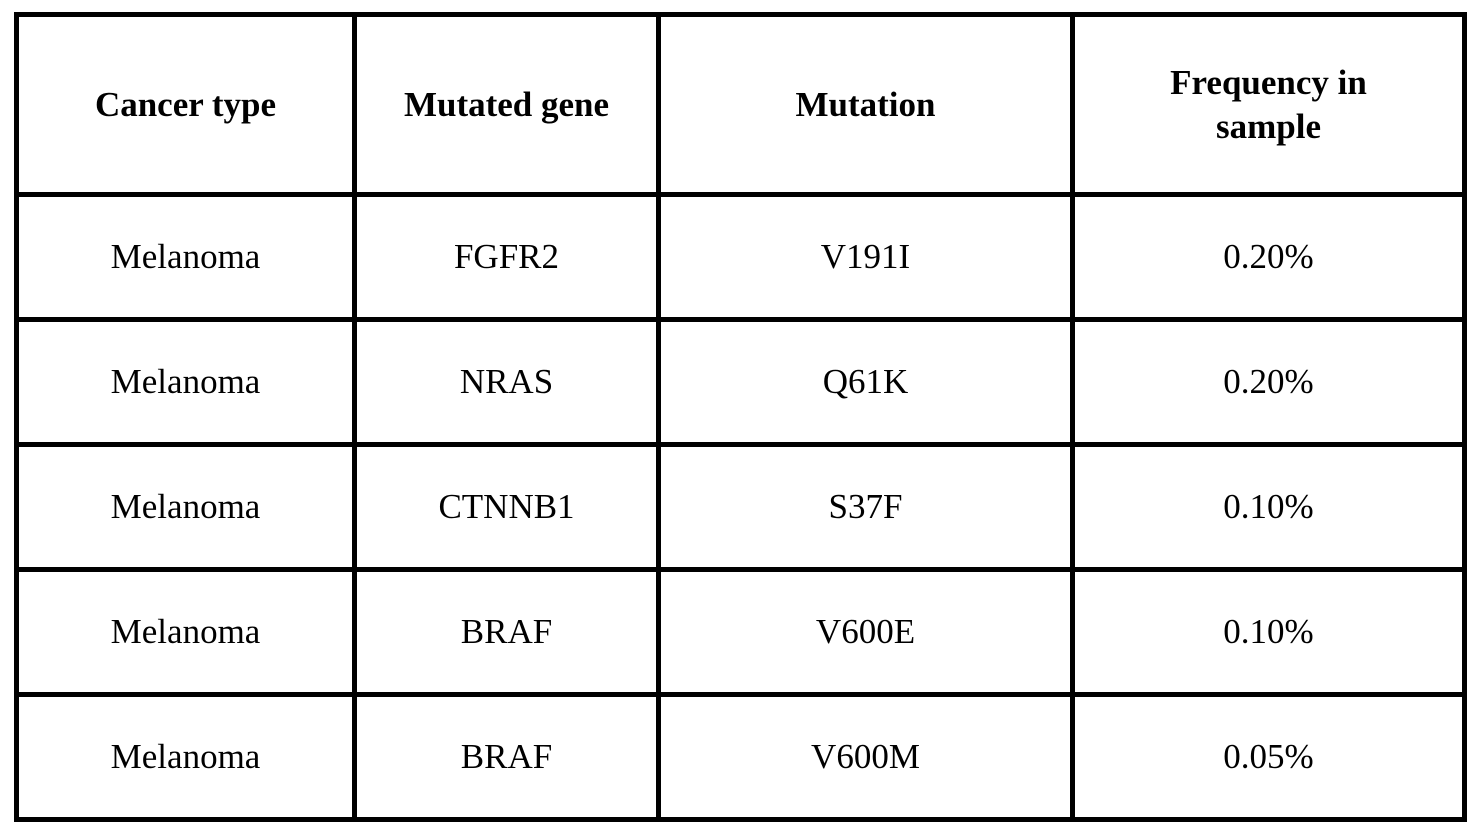  I want to click on cell-mutation: Q61K, so click(865, 382).